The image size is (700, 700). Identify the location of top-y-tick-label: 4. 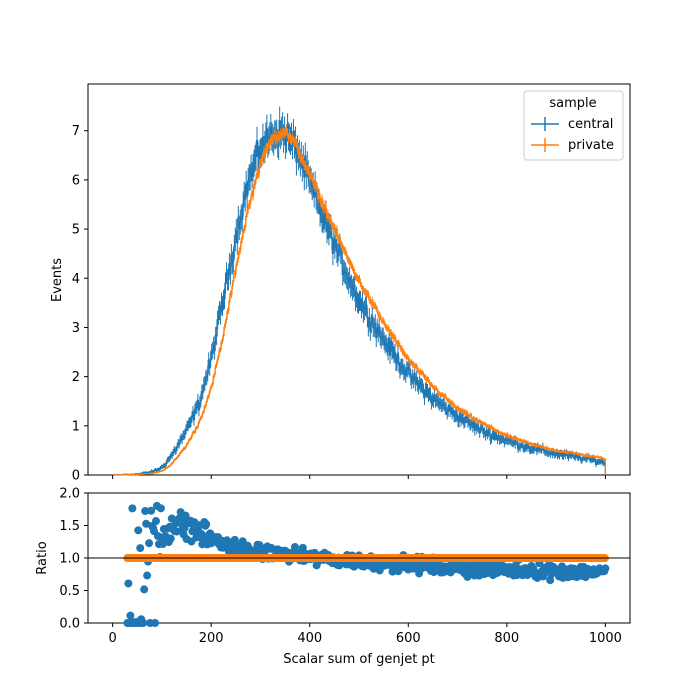
(76, 279).